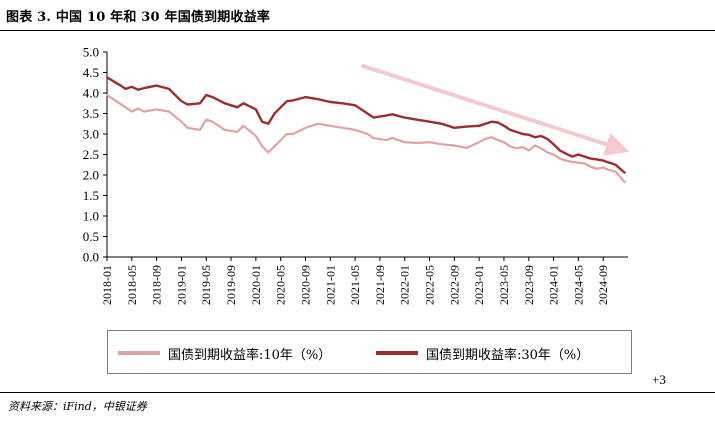 The image size is (715, 422). I want to click on x-tick-label: 2022-05, so click(430, 285).